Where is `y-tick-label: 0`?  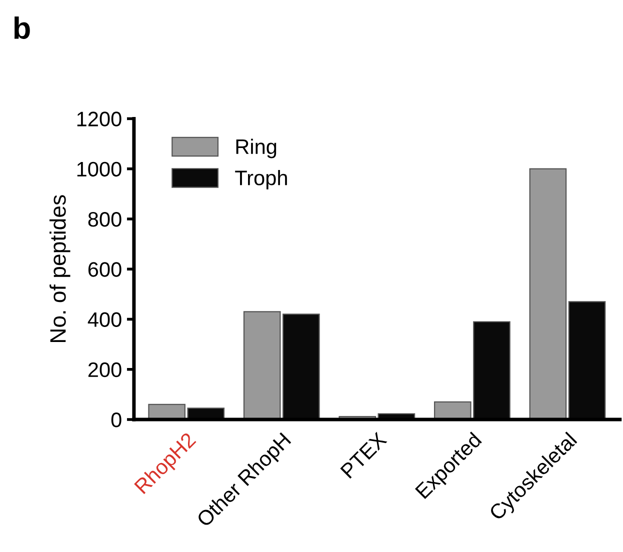
y-tick-label: 0 is located at coordinates (116, 420).